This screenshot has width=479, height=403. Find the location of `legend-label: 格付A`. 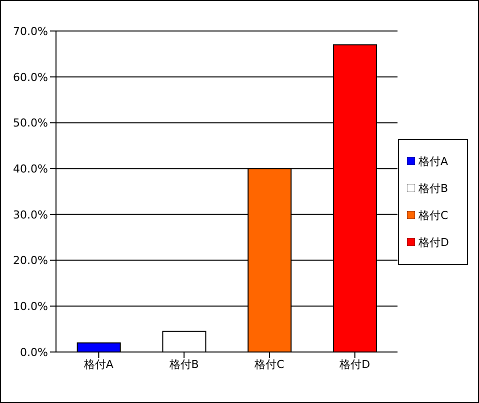

legend-label: 格付A is located at coordinates (433, 161).